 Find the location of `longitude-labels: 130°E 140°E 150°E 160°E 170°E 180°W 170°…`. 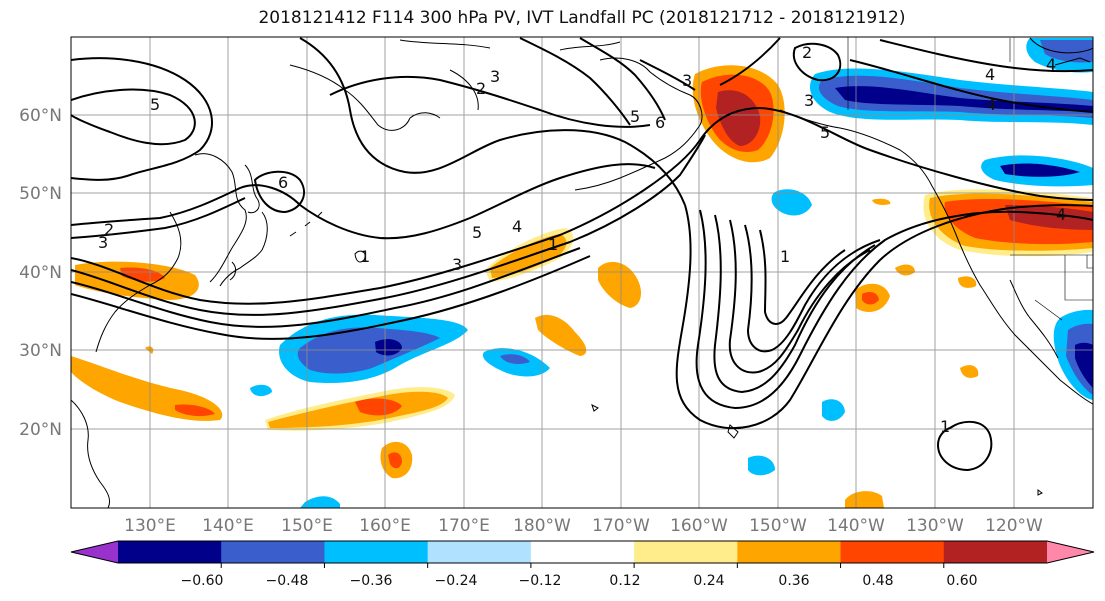

longitude-labels: 130°E 140°E 150°E 160°E 170°E 180°W 170°… is located at coordinates (583, 526).